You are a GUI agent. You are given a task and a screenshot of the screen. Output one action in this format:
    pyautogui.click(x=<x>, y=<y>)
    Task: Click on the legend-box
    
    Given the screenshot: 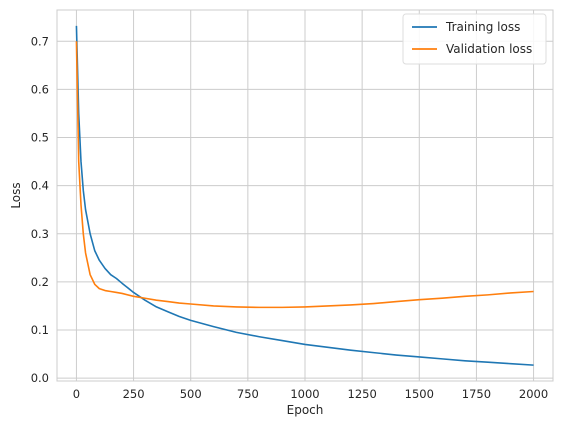 What is the action you would take?
    pyautogui.click(x=474, y=39)
    